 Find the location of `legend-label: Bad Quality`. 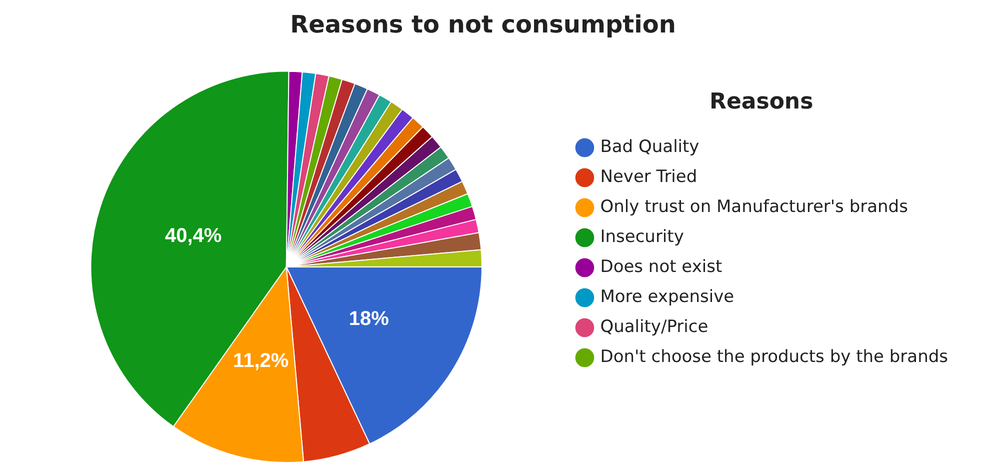

legend-label: Bad Quality is located at coordinates (650, 147).